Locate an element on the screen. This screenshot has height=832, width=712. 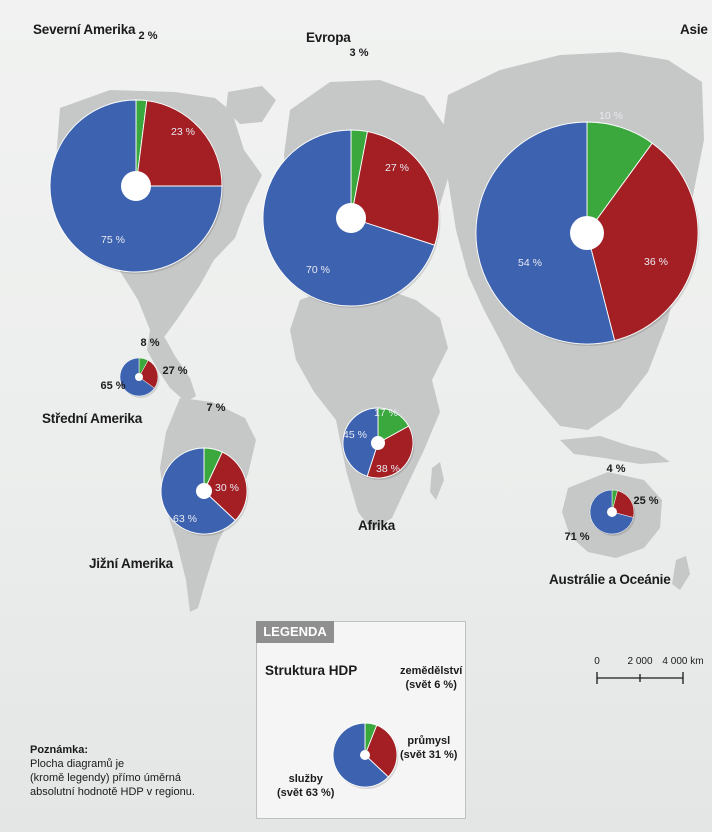
pct-label-asia-services: 54 % is located at coordinates (530, 263).